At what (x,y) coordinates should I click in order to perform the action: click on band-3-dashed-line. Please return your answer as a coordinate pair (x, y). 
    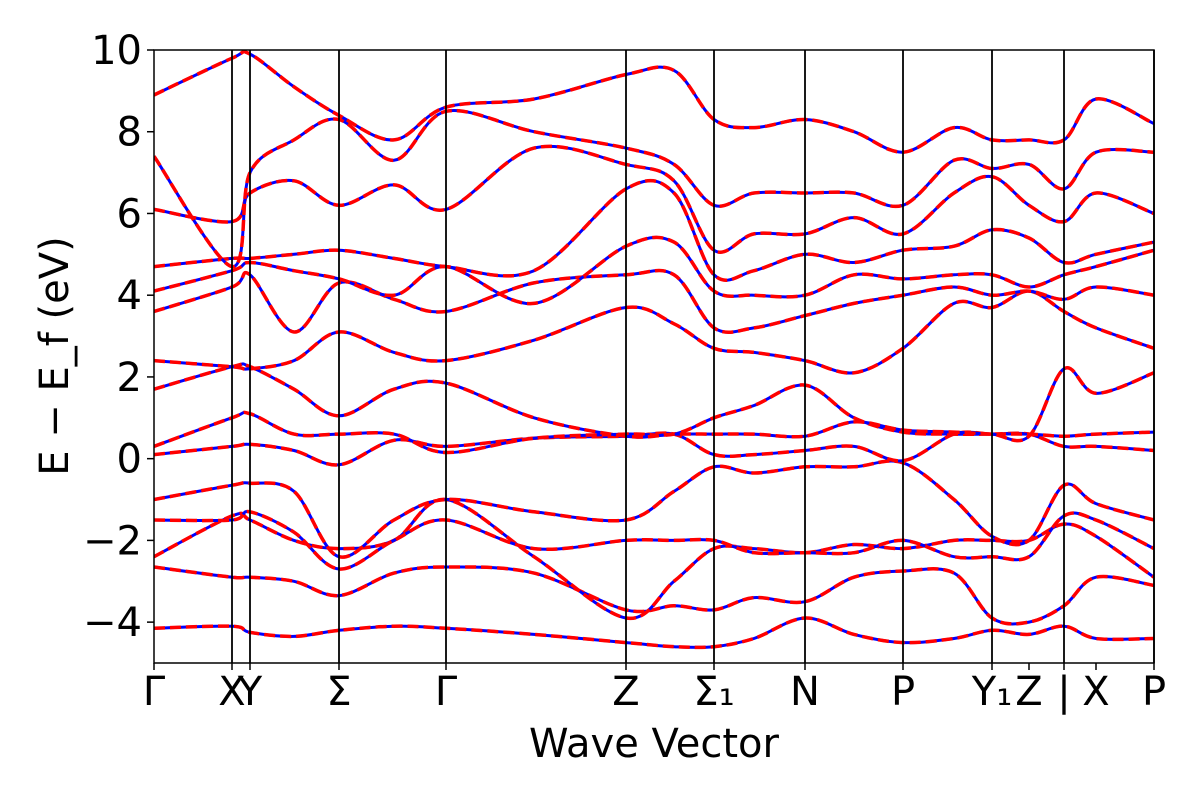
    Looking at the image, I should click on (654, 540).